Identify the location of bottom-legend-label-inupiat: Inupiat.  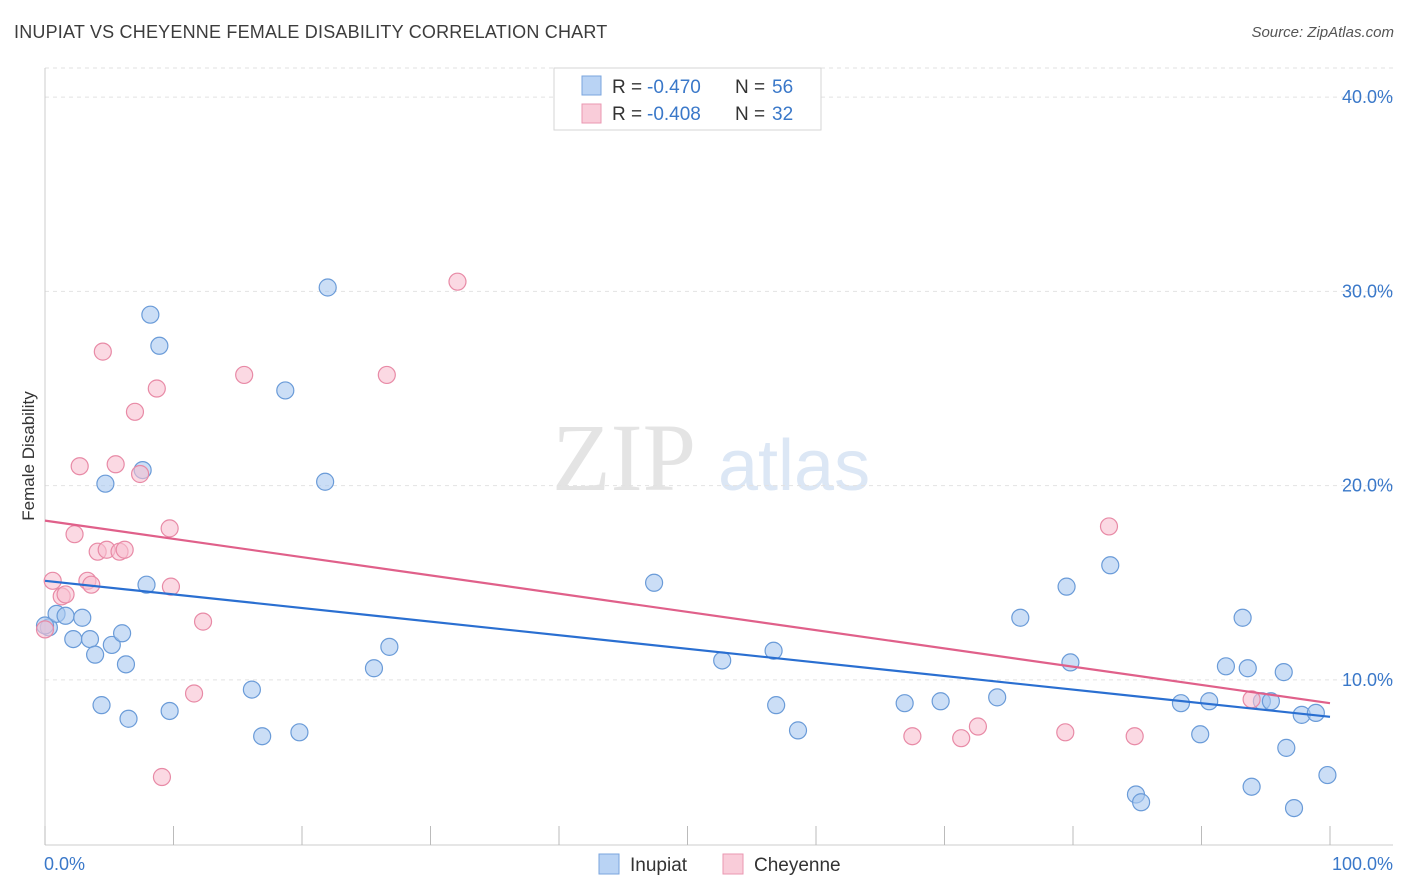
(659, 865).